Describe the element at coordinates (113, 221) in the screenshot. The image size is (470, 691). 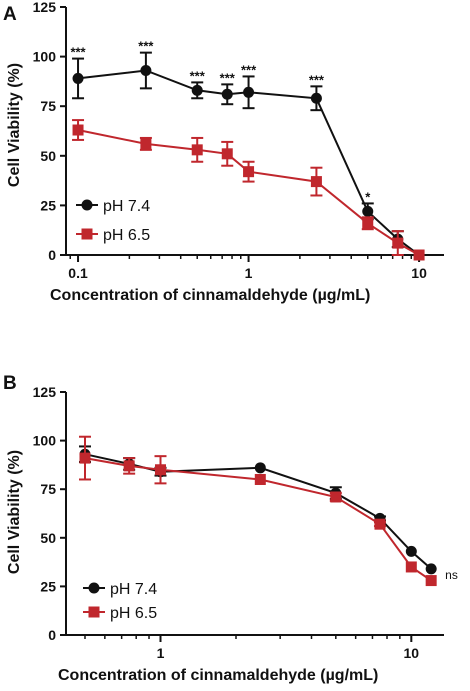
I see `panel-a-legend: pH 7.4 pH 6.5` at that location.